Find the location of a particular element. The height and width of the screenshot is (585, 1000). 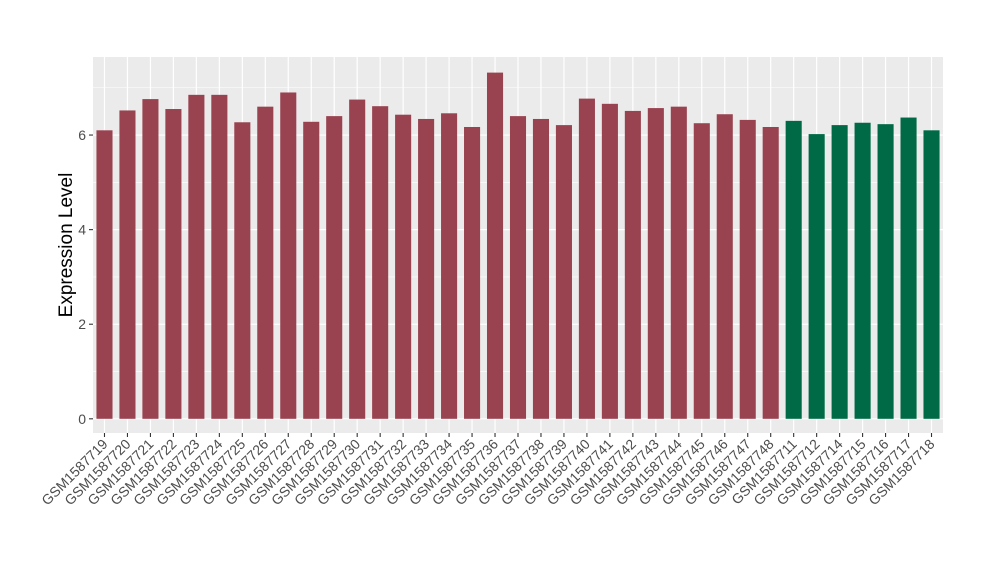

bar-GSM1587711 is located at coordinates (793, 269).